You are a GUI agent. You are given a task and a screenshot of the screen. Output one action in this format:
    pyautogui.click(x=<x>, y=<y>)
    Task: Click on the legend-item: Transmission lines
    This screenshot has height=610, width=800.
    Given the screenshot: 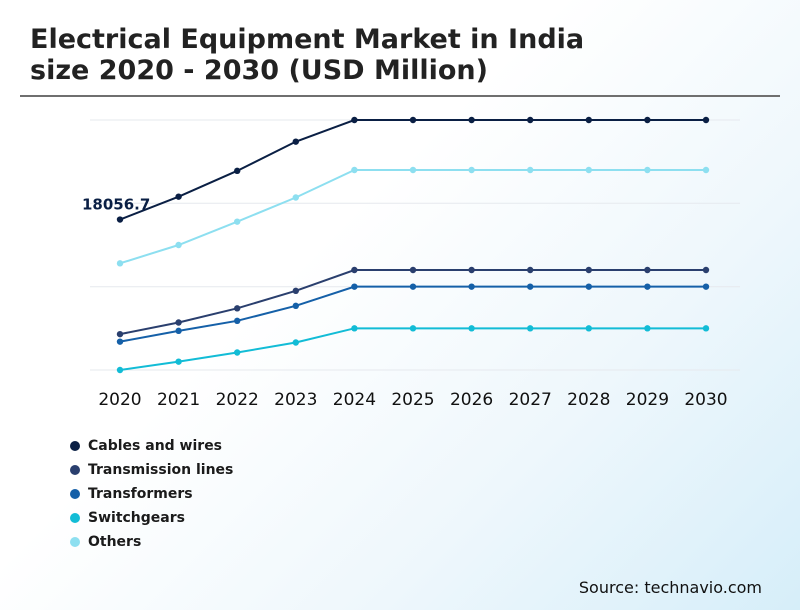 What is the action you would take?
    pyautogui.click(x=151, y=470)
    